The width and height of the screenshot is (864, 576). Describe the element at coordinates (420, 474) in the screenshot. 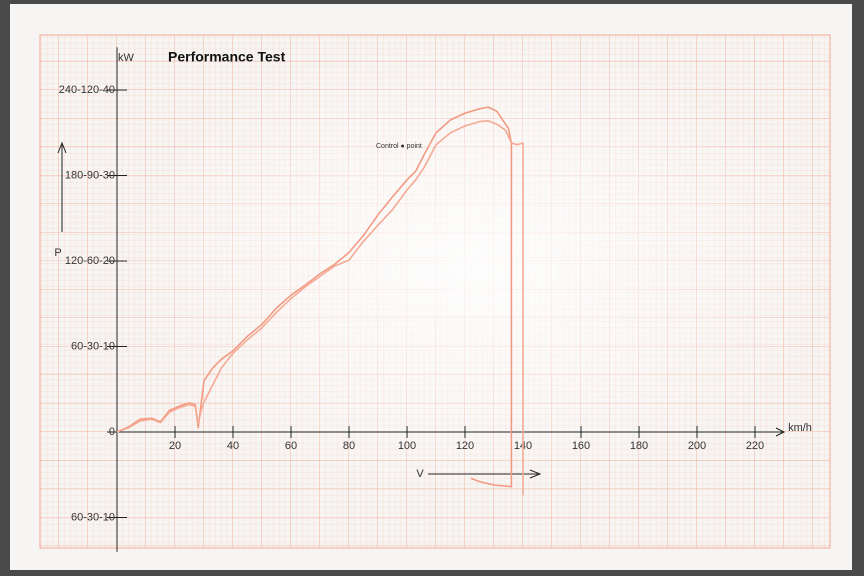

I see `x-axis-label: V` at that location.